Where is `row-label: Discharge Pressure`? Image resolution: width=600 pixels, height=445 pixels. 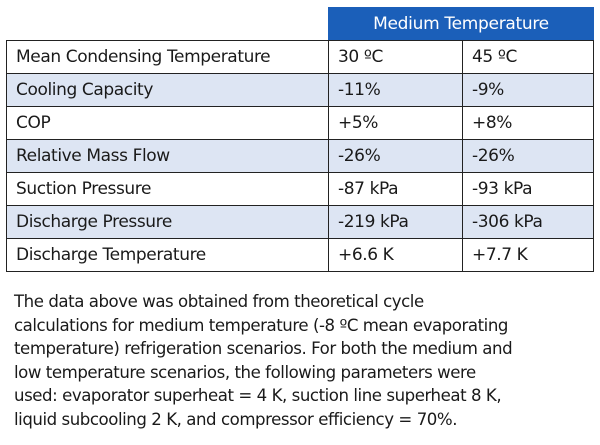
row-label: Discharge Pressure is located at coordinates (167, 222).